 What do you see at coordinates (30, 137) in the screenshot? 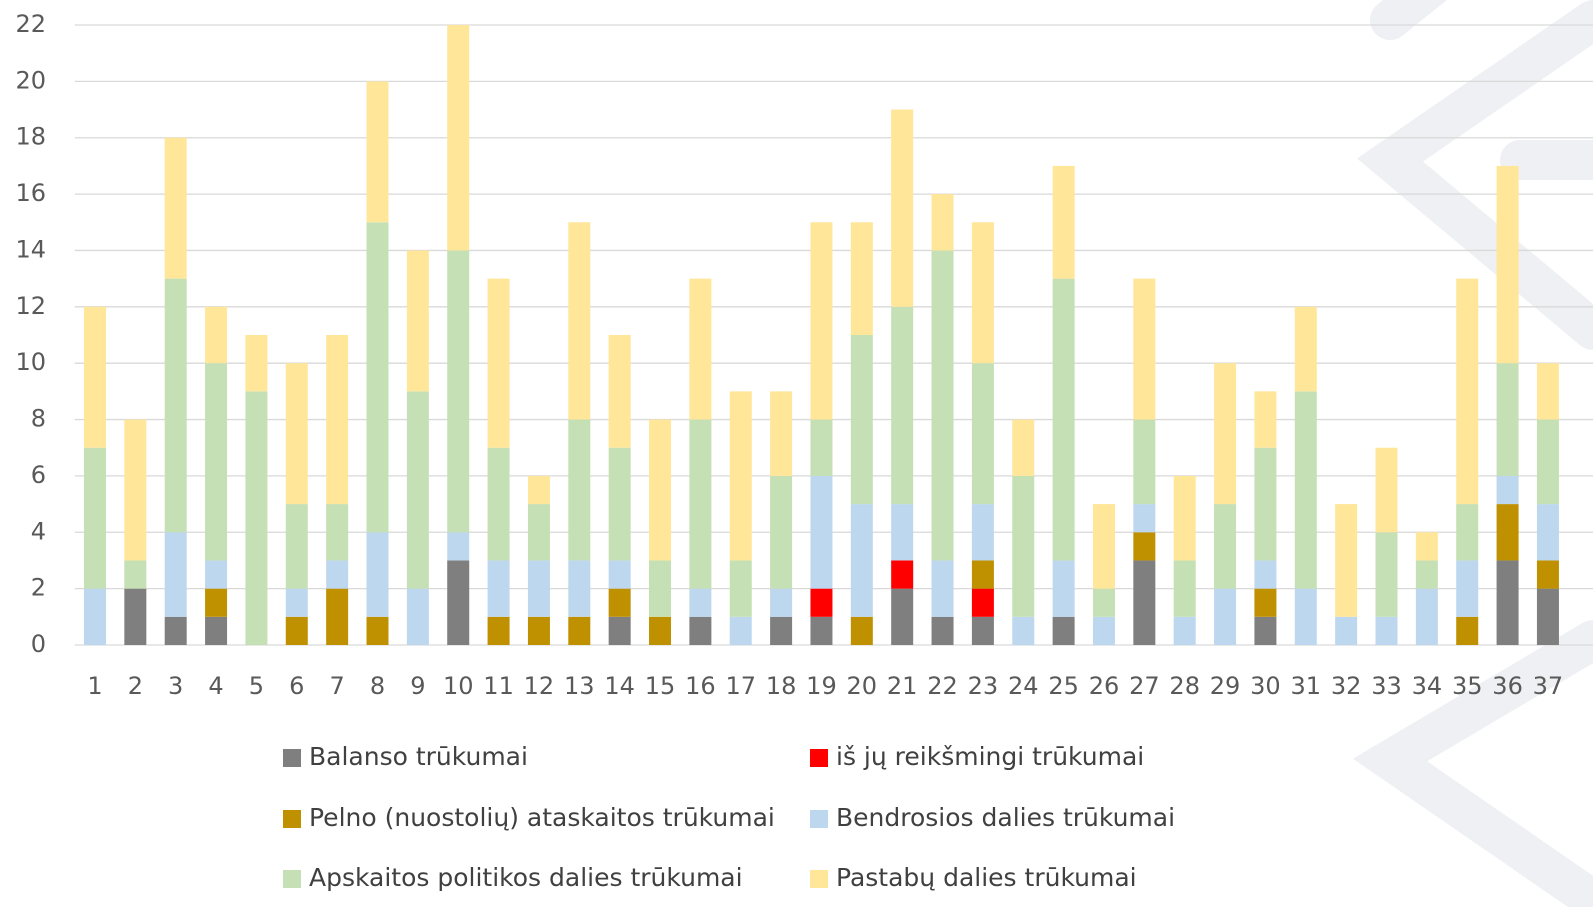
I see `y-tick-label: 18` at bounding box center [30, 137].